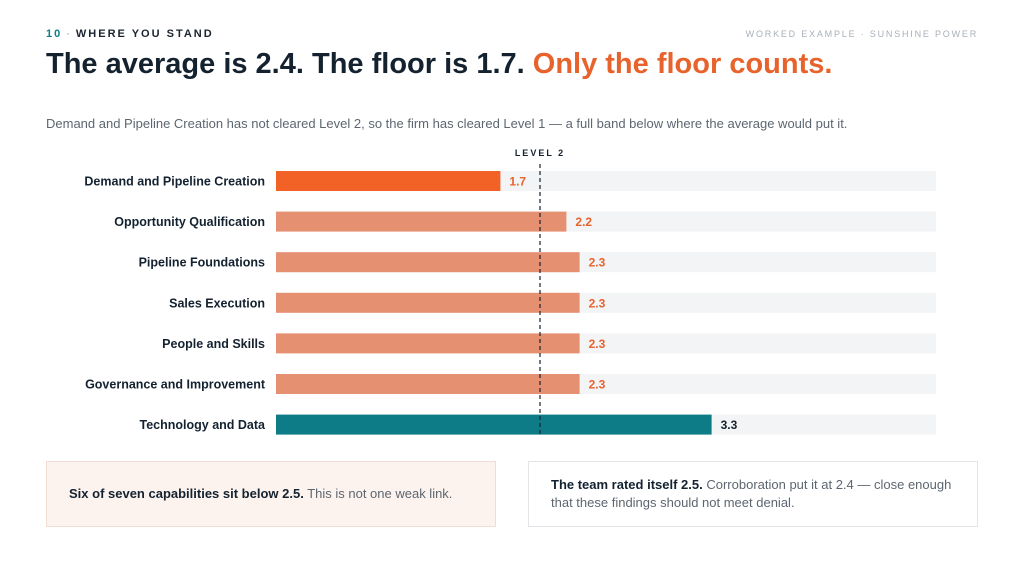 This screenshot has width=1024, height=575. I want to click on value-label: 1.7, so click(517, 182).